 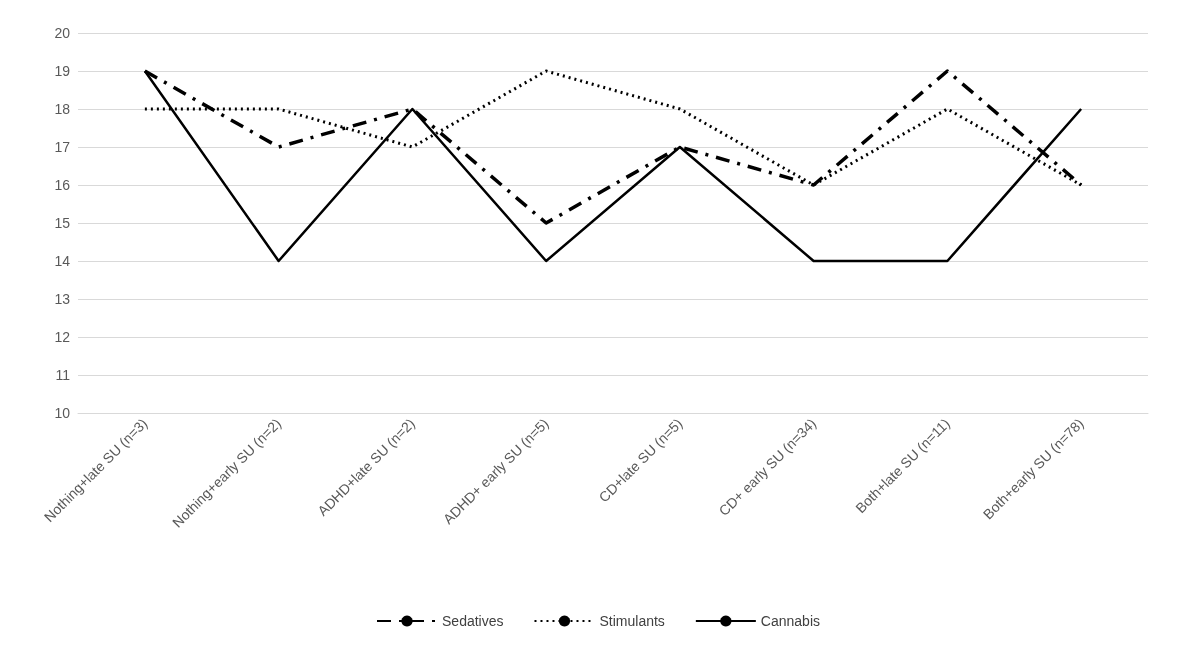 What do you see at coordinates (62, 223) in the screenshot?
I see `y-tick-label: 15` at bounding box center [62, 223].